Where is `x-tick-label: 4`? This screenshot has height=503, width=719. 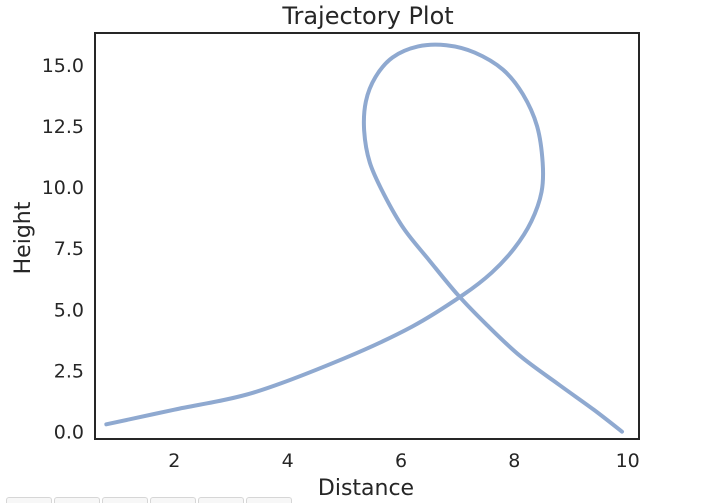 x-tick-label: 4 is located at coordinates (288, 461).